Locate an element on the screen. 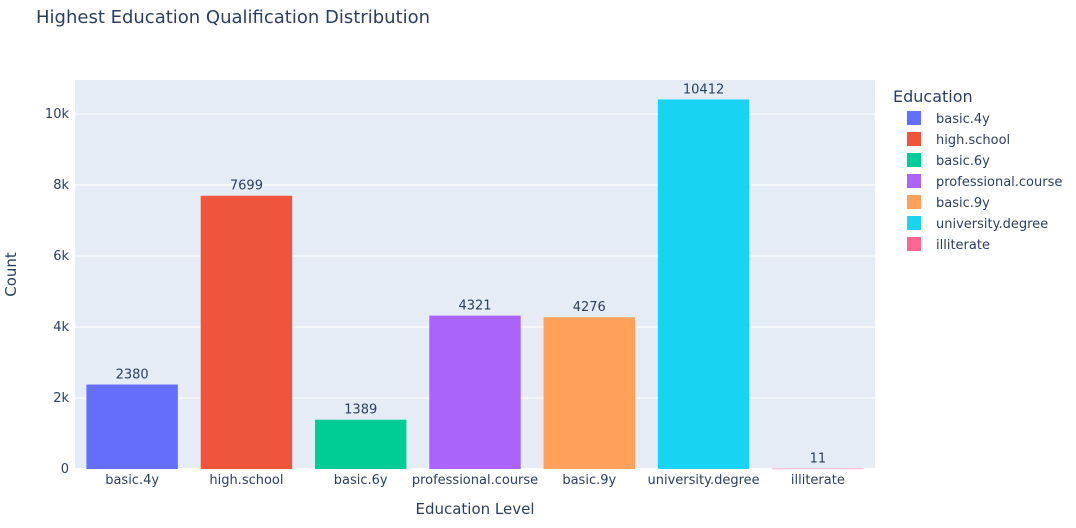 The image size is (1076, 528). x-tick-label: basic.4y is located at coordinates (132, 480).